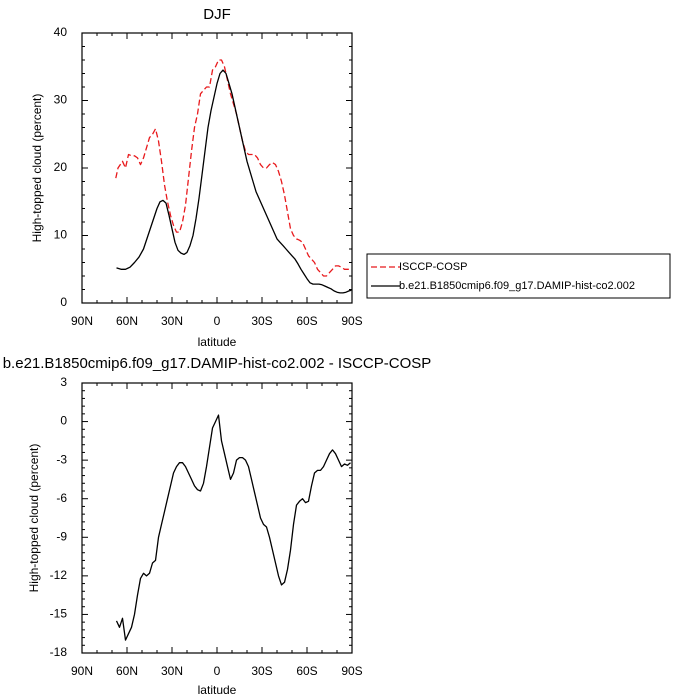  Describe the element at coordinates (233, 527) in the screenshot. I see `series-line-difference` at that location.